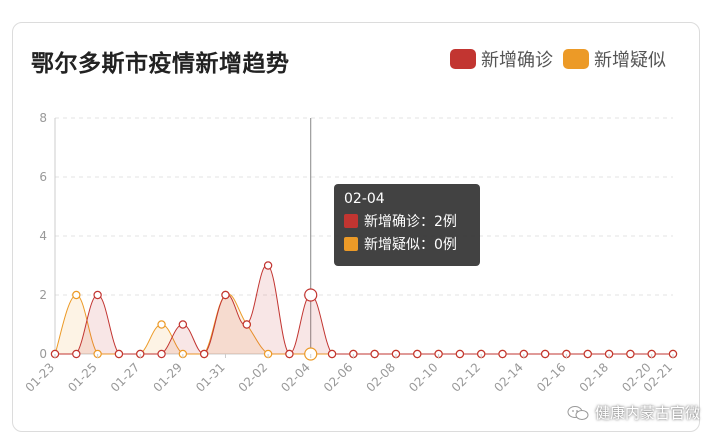 The width and height of the screenshot is (714, 443). What do you see at coordinates (551, 377) in the screenshot?
I see `x-tick-label: 02-16` at bounding box center [551, 377].